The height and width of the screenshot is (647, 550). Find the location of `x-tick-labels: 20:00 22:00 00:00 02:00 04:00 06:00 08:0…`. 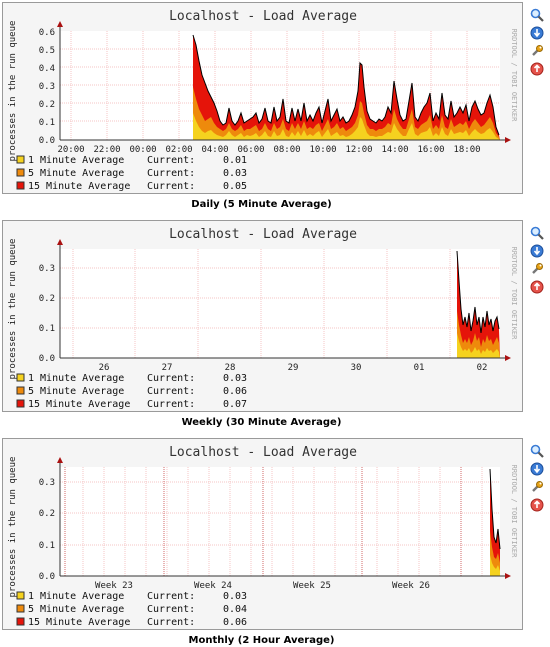

x-tick-labels: 20:00 22:00 00:00 02:00 04:00 06:00 08:0… is located at coordinates (268, 150).